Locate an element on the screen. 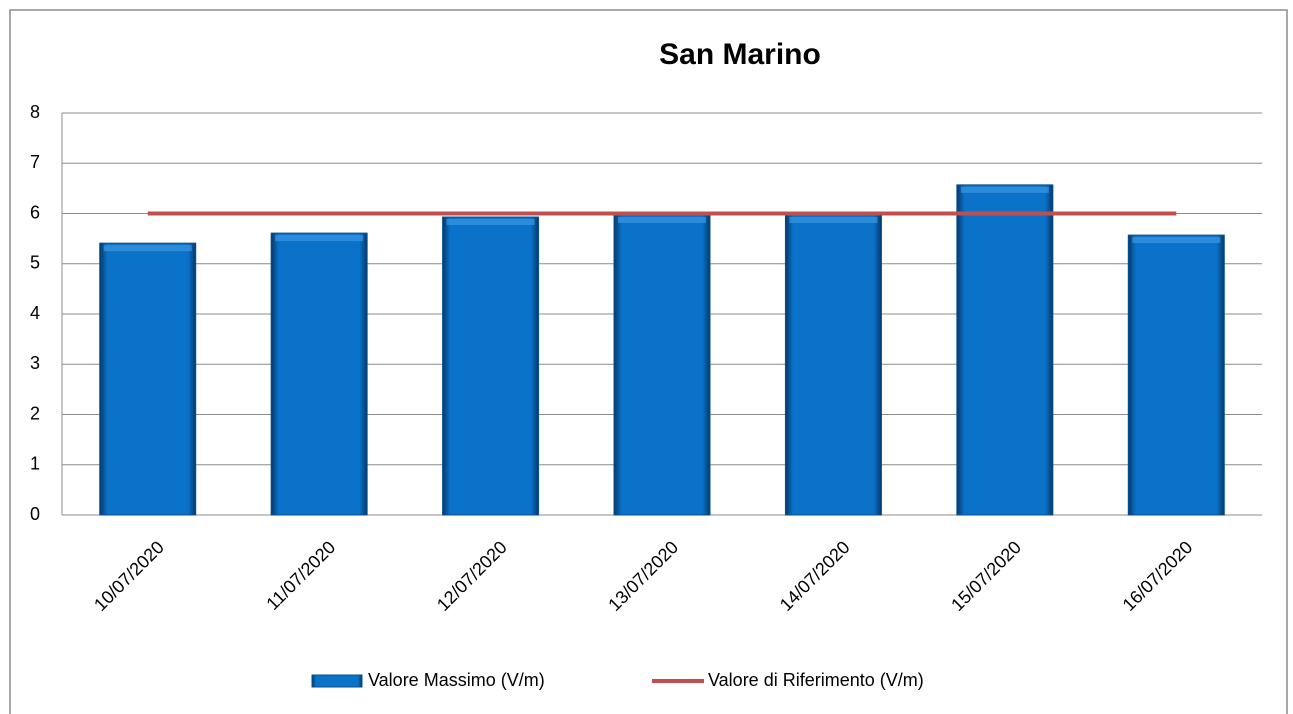  y-tick-label: 5 is located at coordinates (35, 263).